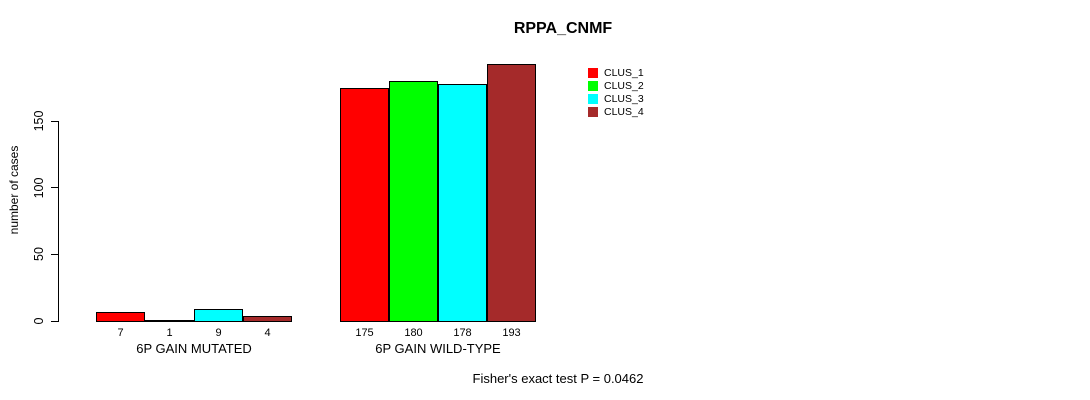  I want to click on bar-value-label: 9, so click(218, 333).